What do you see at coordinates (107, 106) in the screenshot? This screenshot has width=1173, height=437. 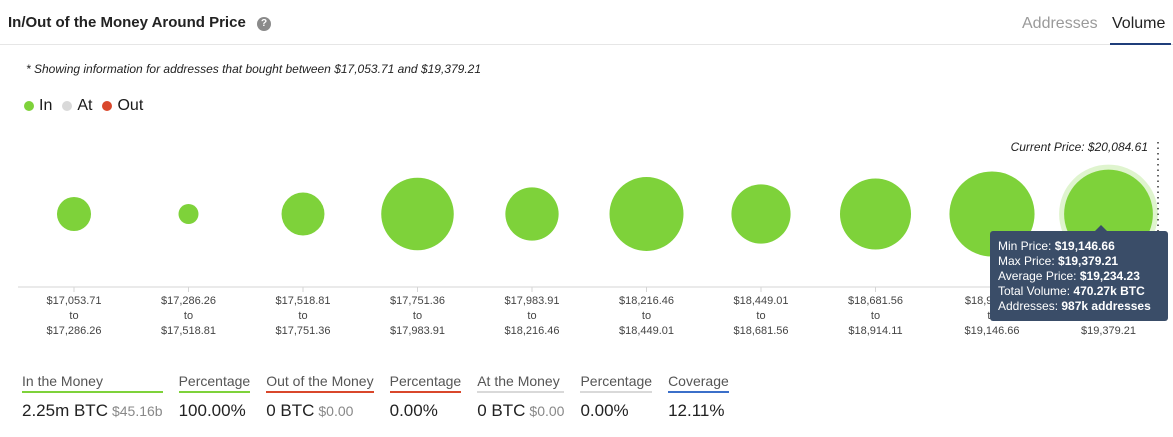 I see `legend-dot-out` at bounding box center [107, 106].